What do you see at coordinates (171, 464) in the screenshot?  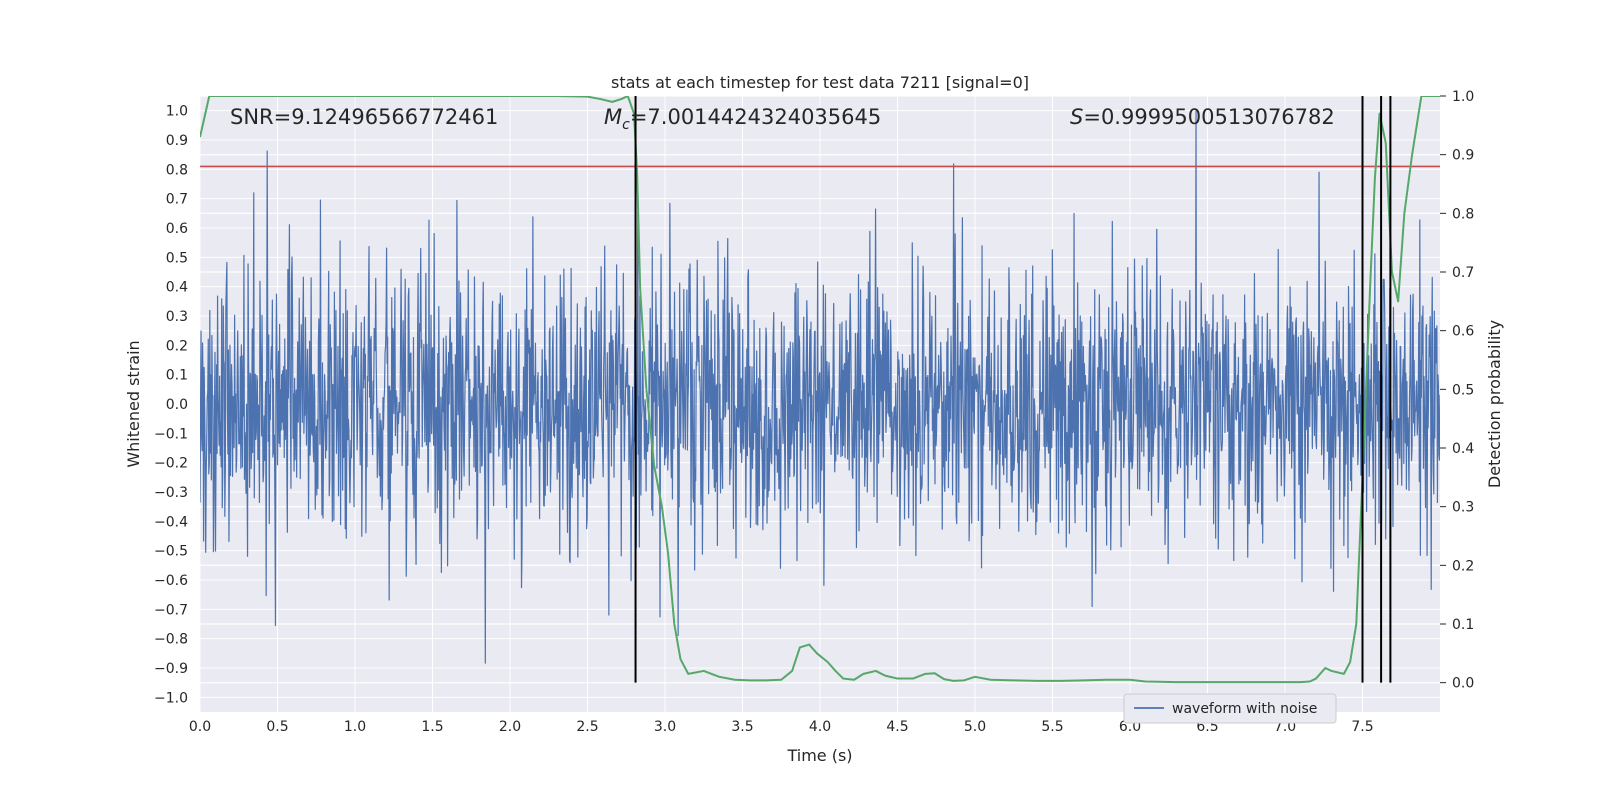 I see `left-tick-label: −0.2` at bounding box center [171, 464].